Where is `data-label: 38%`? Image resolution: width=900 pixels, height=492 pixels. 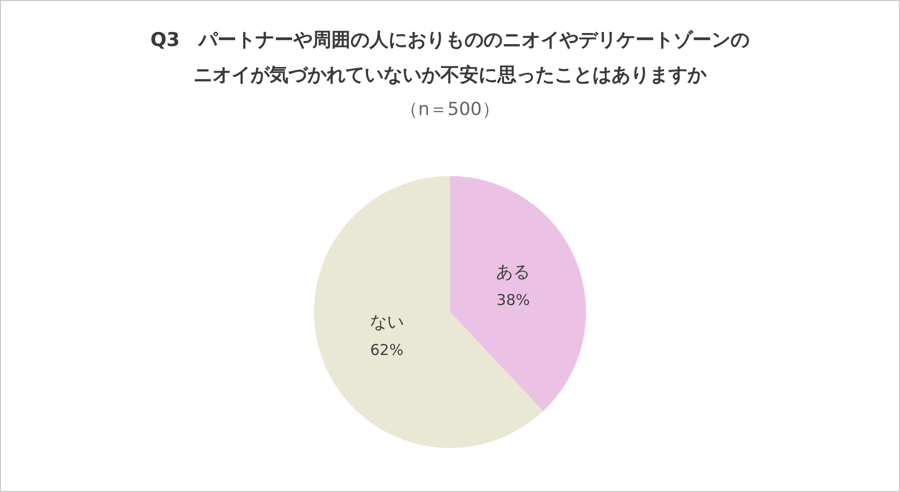
data-label: 38% is located at coordinates (513, 299).